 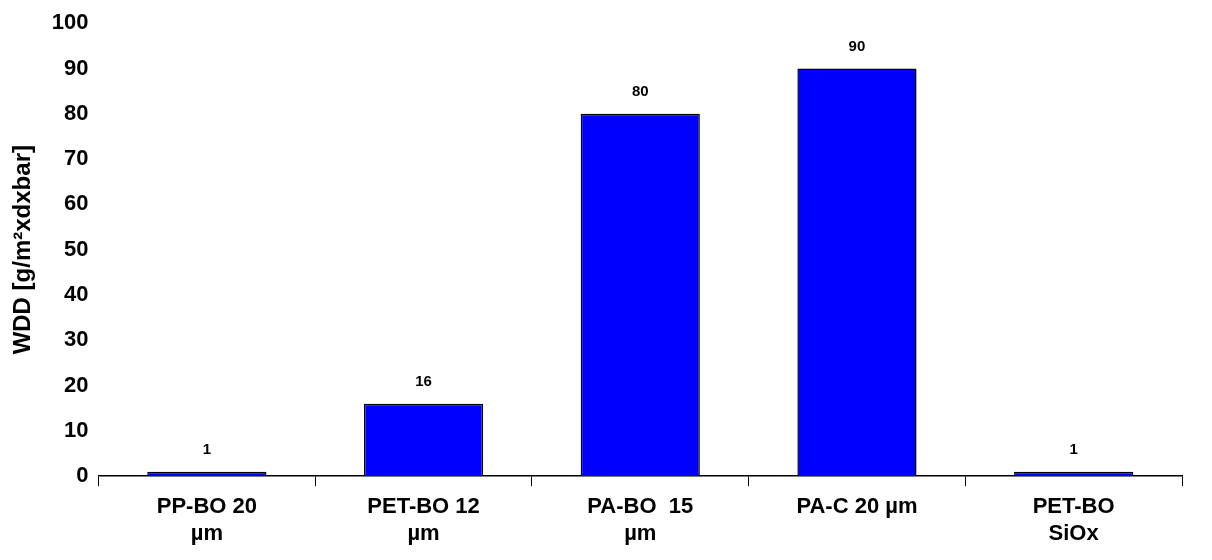 What do you see at coordinates (423, 381) in the screenshot?
I see `data-label: 16` at bounding box center [423, 381].